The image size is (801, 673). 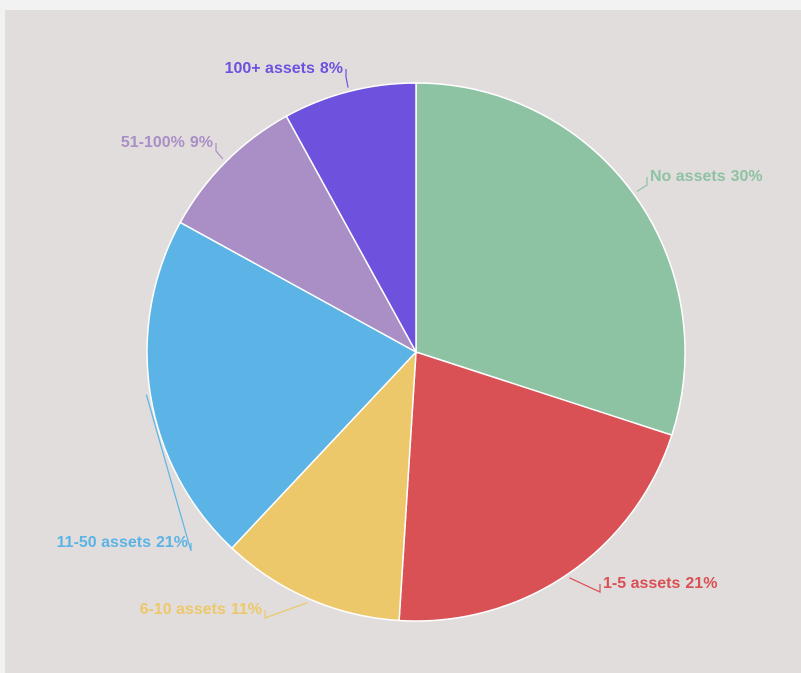 What do you see at coordinates (688, 176) in the screenshot?
I see `slice-label-category: No assets` at bounding box center [688, 176].